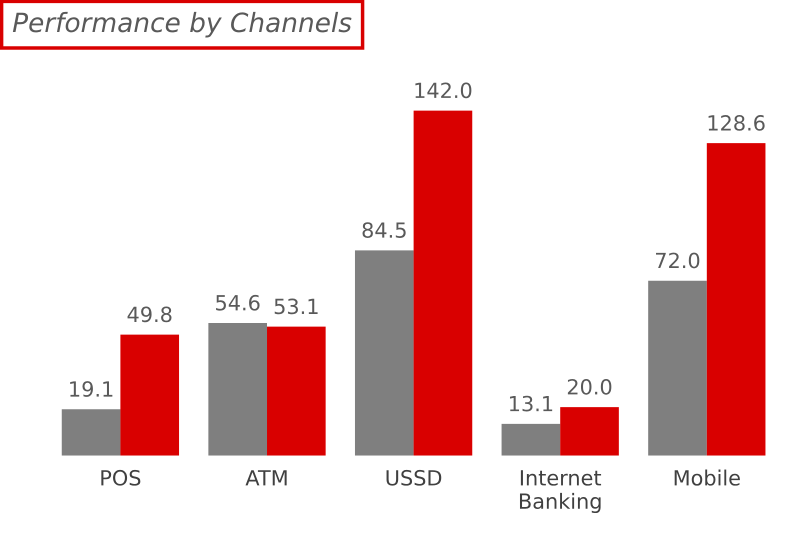 This screenshot has height=549, width=811. What do you see at coordinates (150, 314) in the screenshot?
I see `data-label: 49.8` at bounding box center [150, 314].